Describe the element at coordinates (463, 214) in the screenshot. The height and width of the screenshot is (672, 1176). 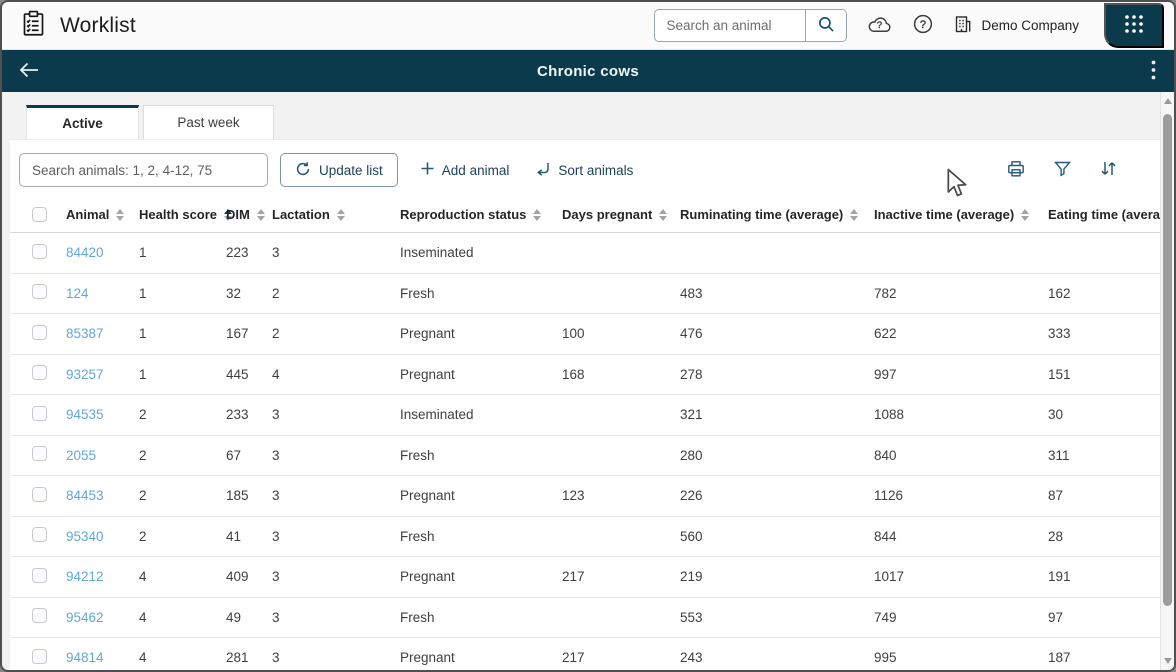
I see `column-label: Reproduction status` at that location.